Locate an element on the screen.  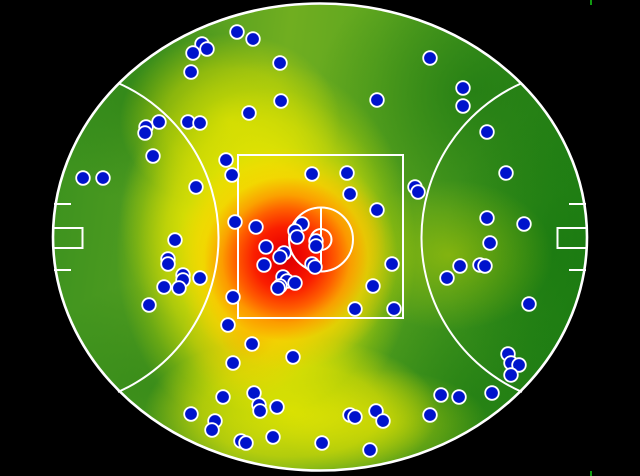
right-fifty-metre-arc is located at coordinates (471, 237).